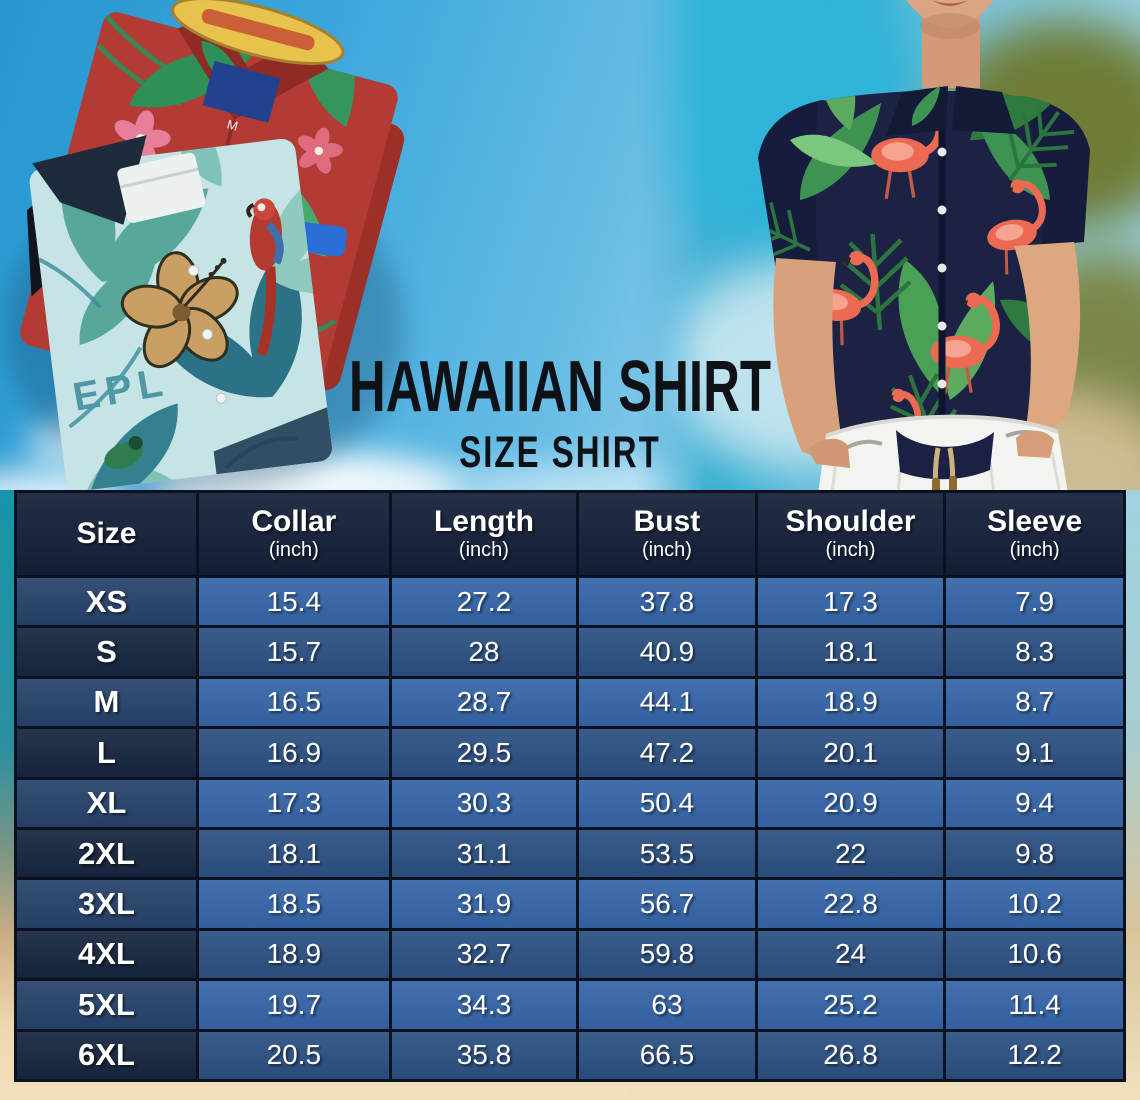 This screenshot has height=1100, width=1140. Describe the element at coordinates (106, 1055) in the screenshot. I see `row-6xl-label: 6XL` at that location.